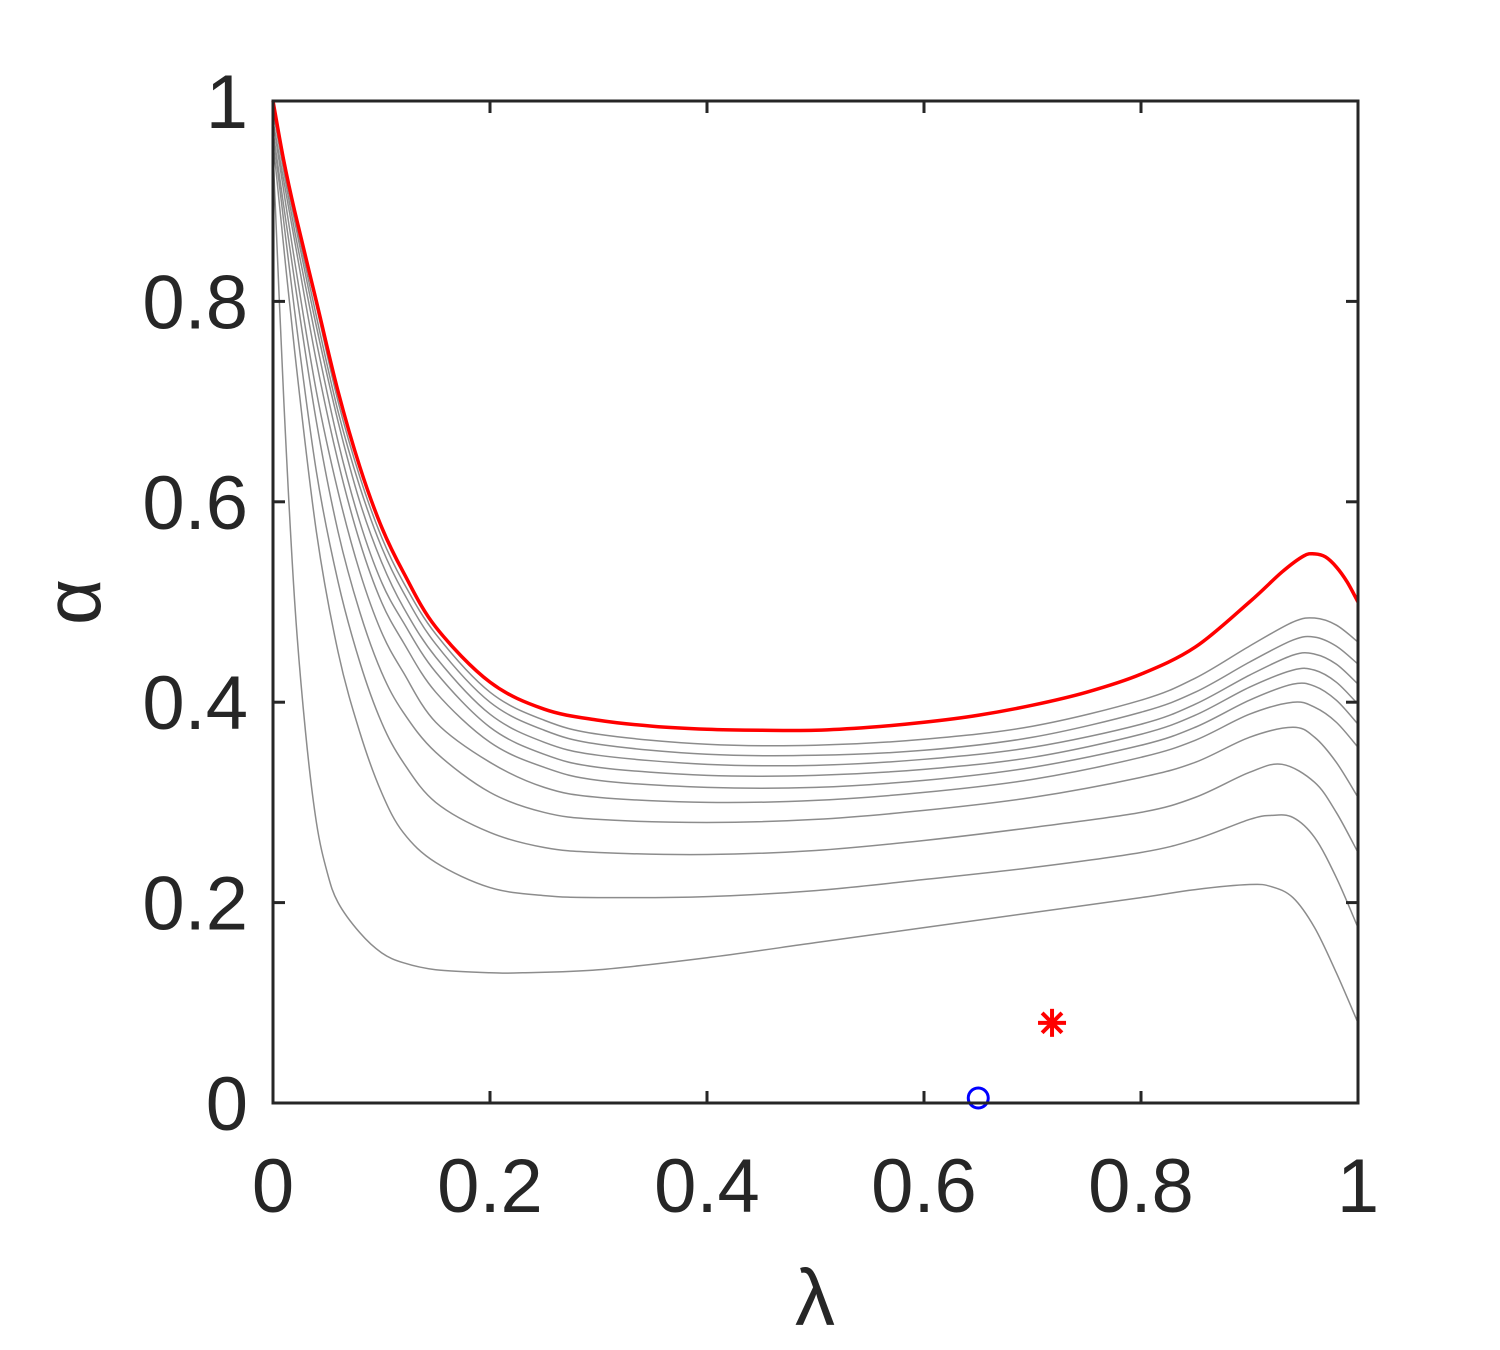 Image resolution: width=1500 pixels, height=1350 pixels. I want to click on y-tick-label: 0.6, so click(195, 503).